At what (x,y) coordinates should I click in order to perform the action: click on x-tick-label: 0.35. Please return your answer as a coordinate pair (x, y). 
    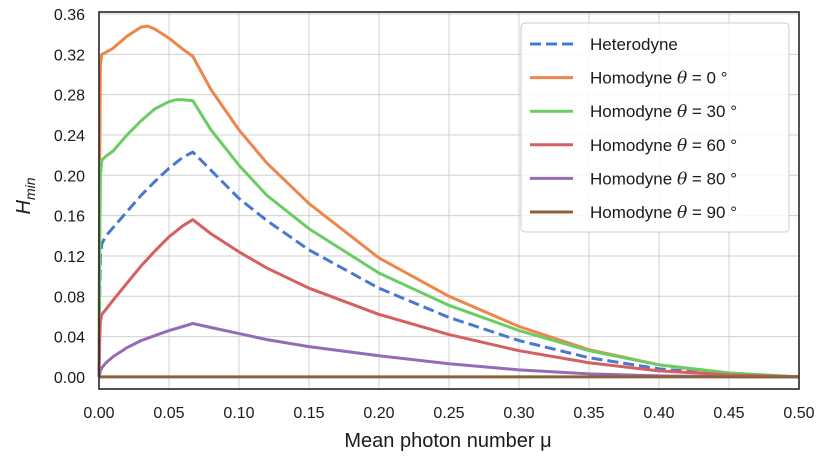
    Looking at the image, I should click on (588, 413).